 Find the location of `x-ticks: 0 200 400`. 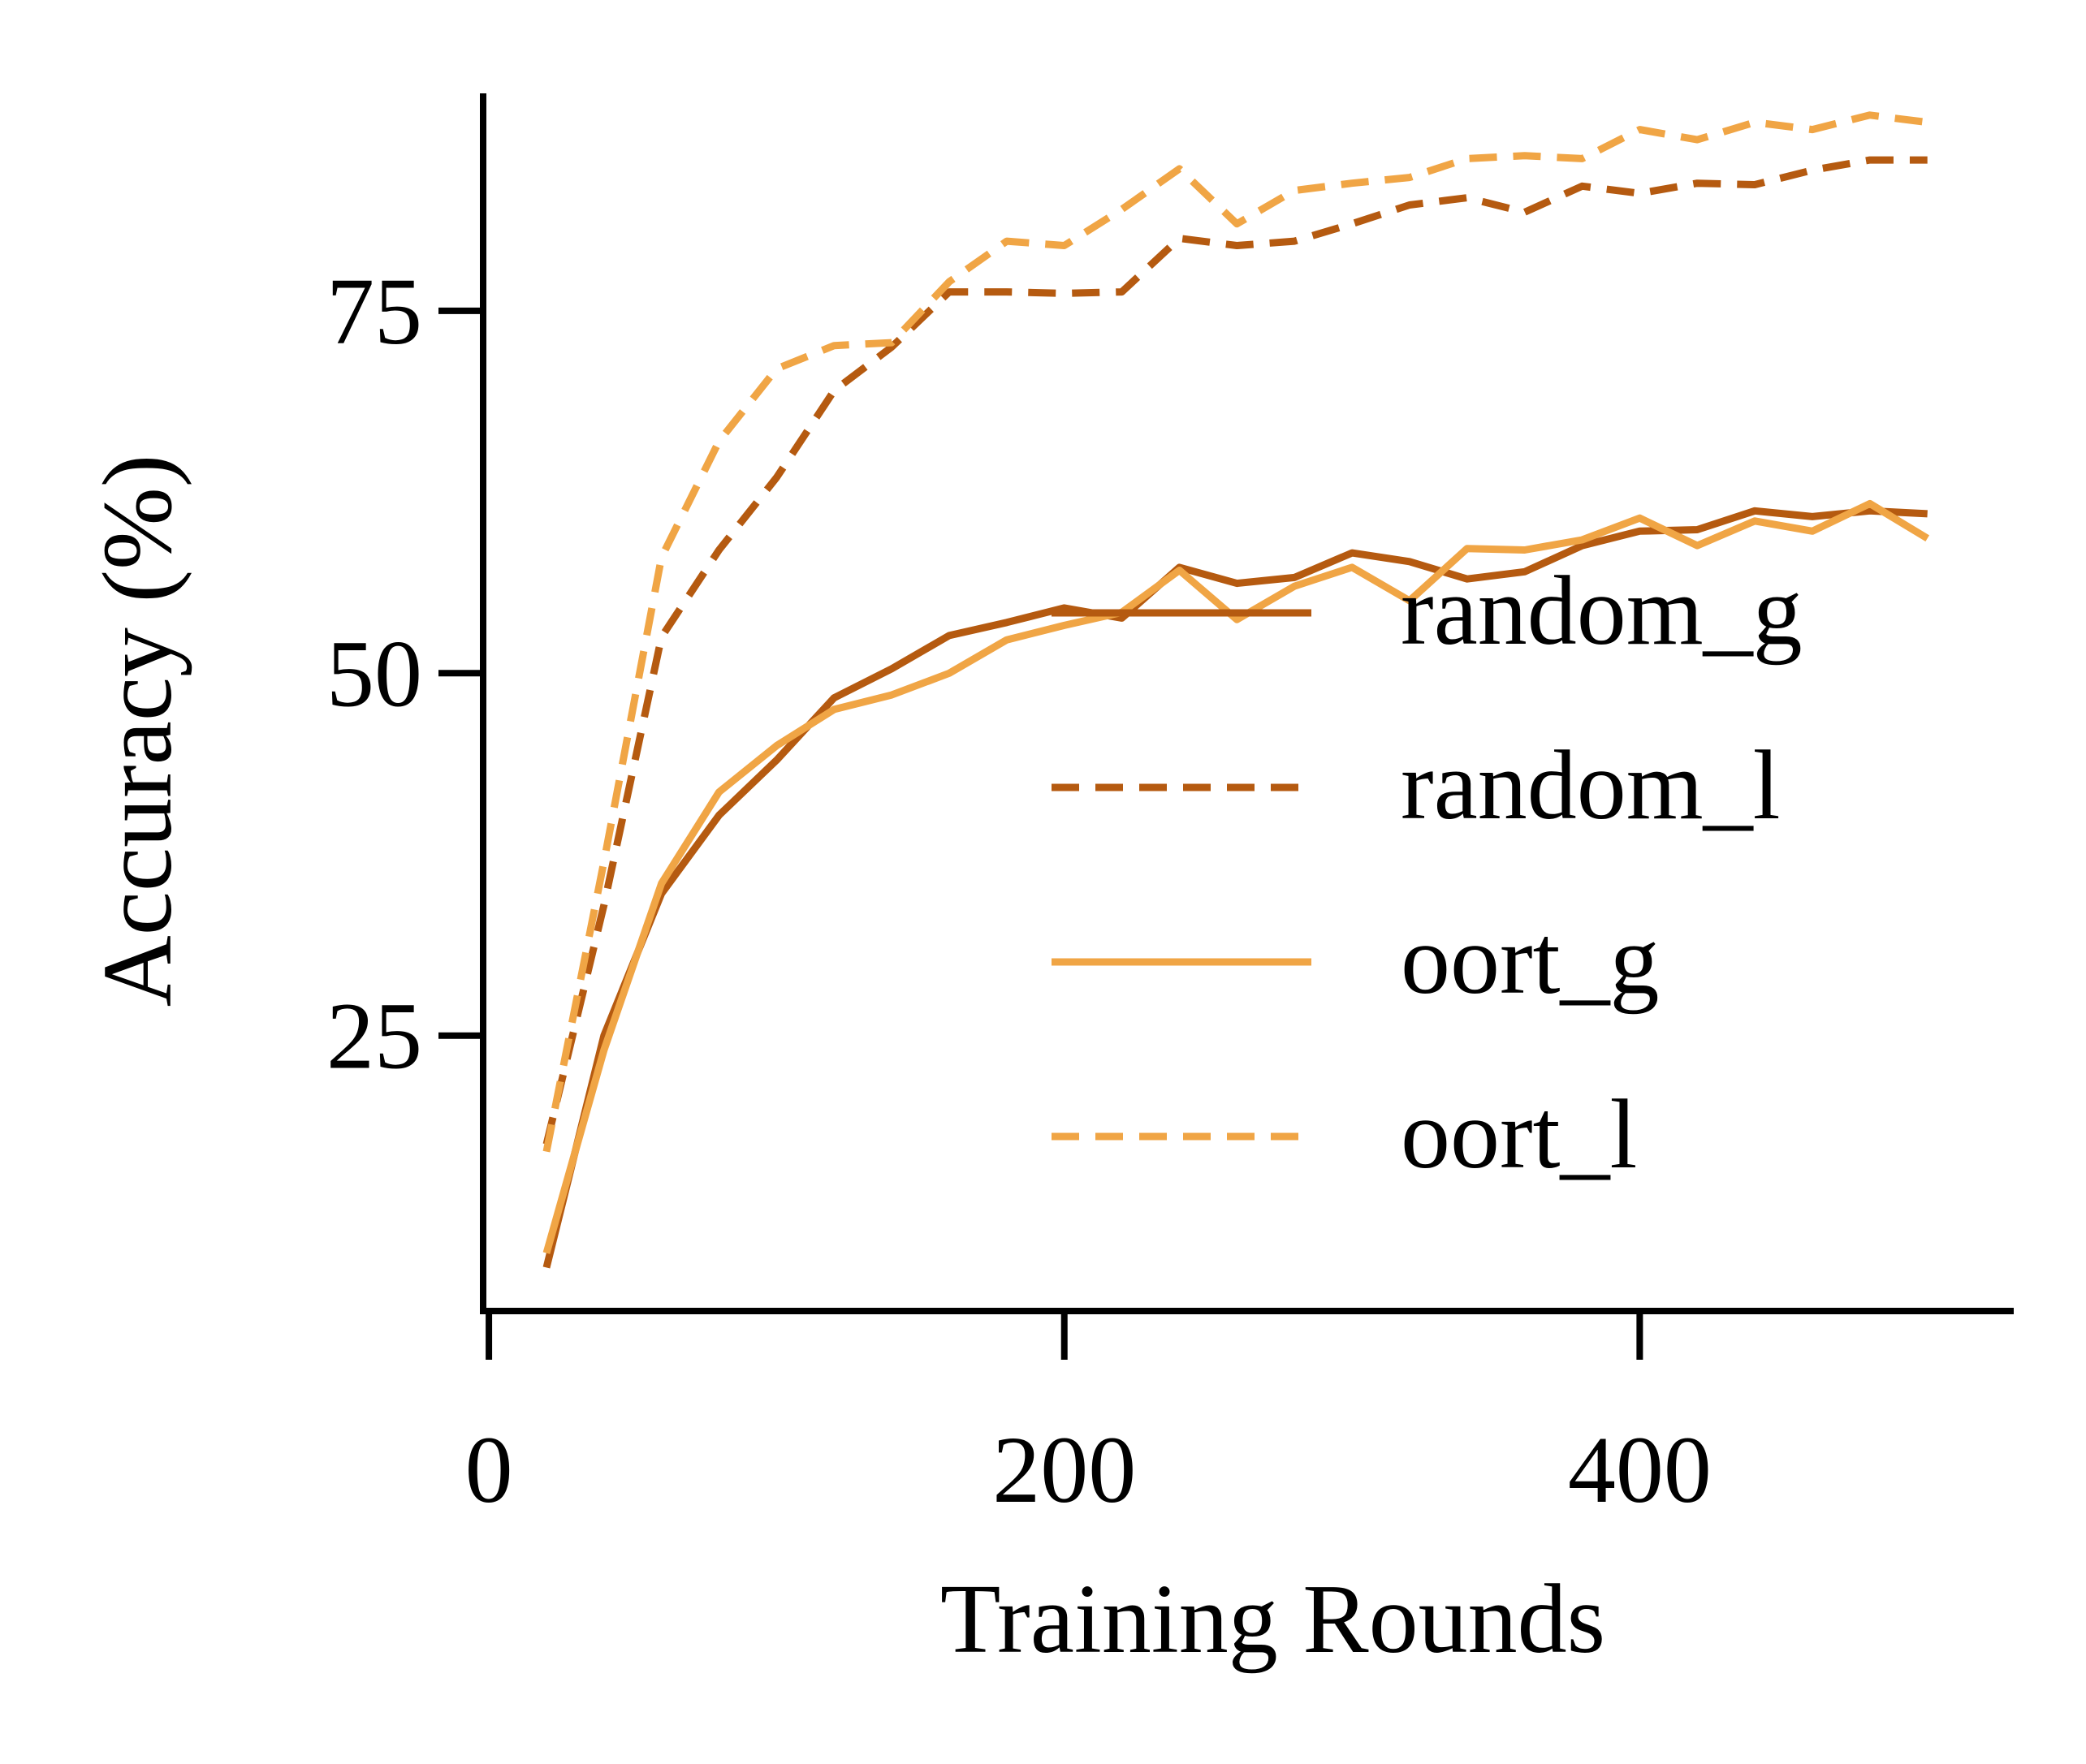

x-ticks: 0 200 400 is located at coordinates (1088, 1417).